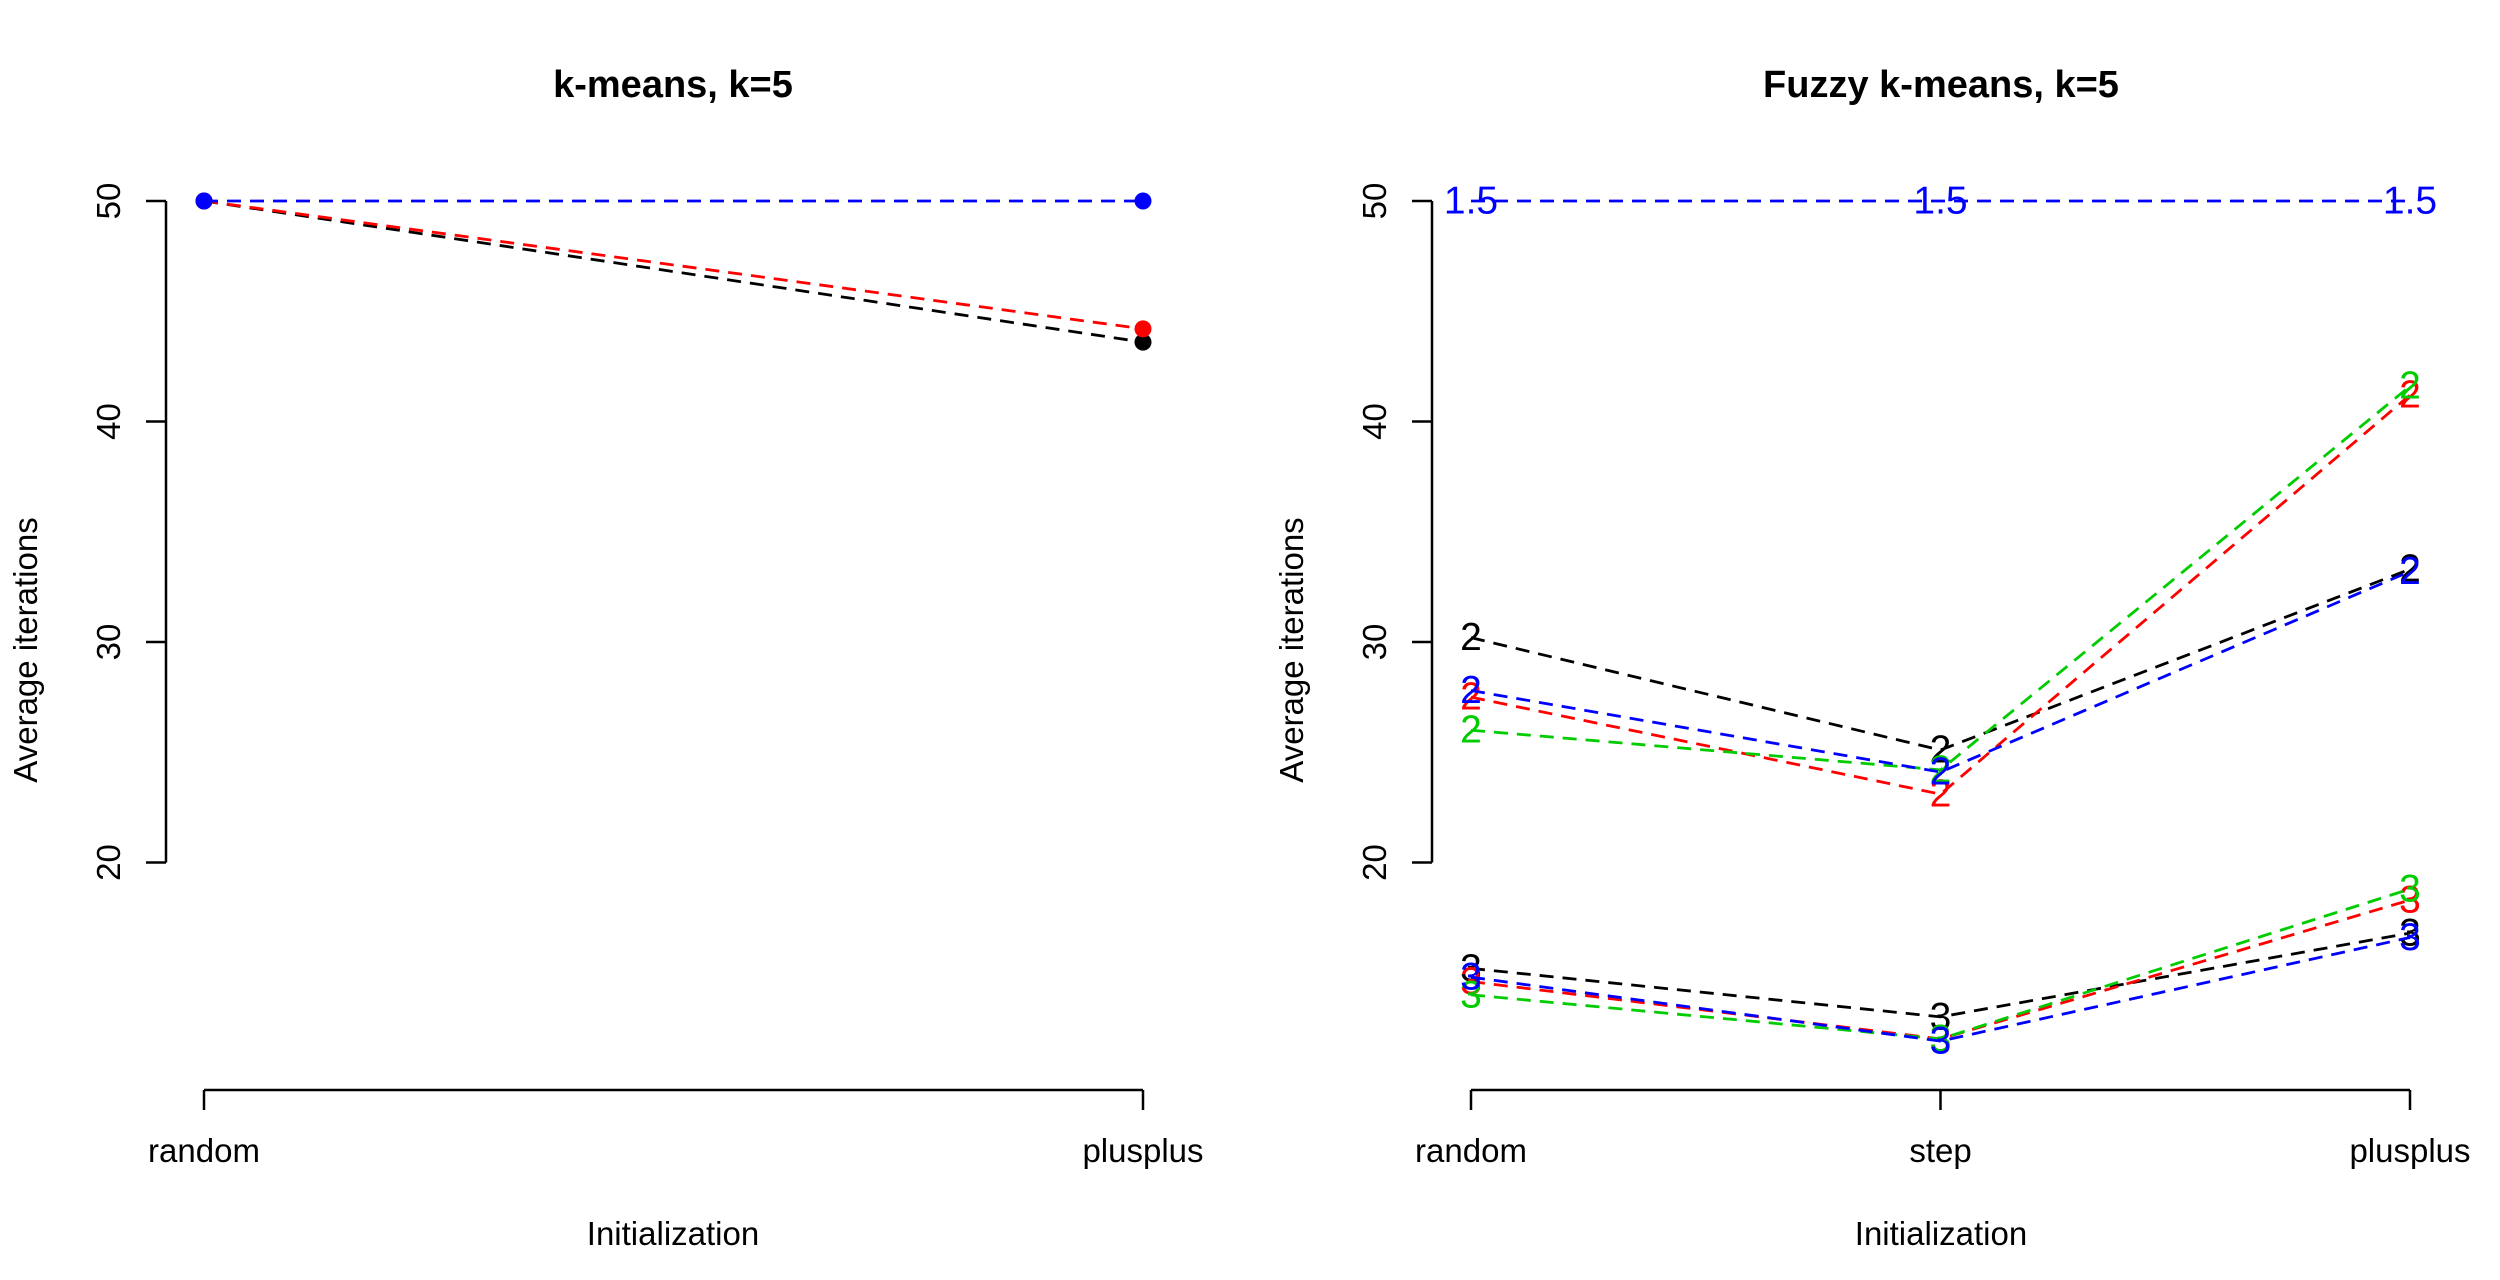 This screenshot has height=1280, width=2500. Describe the element at coordinates (1374, 421) in the screenshot. I see `fuzzy-kmeans-y-tick-label: 40` at that location.